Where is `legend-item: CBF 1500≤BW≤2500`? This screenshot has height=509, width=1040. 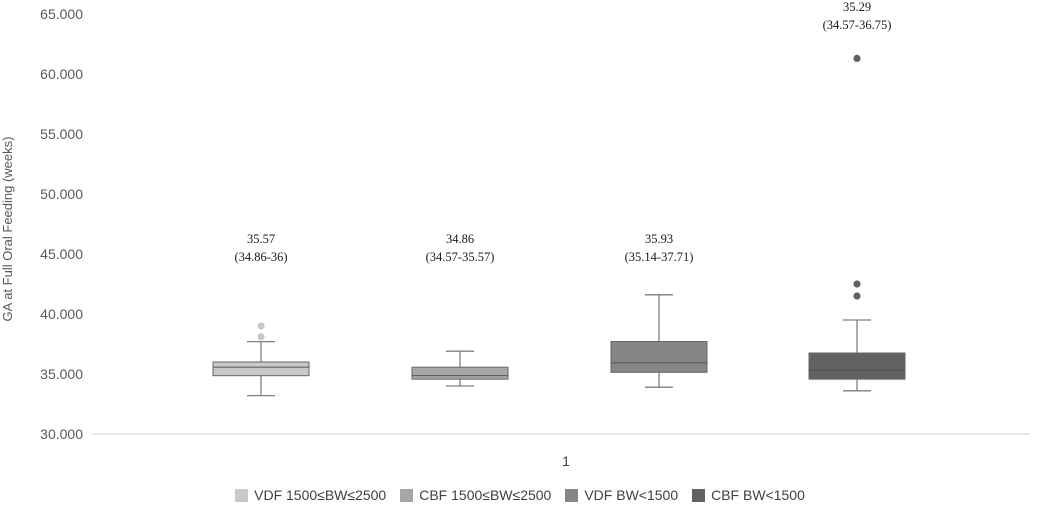 legend-item: CBF 1500≤BW≤2500 is located at coordinates (475, 495).